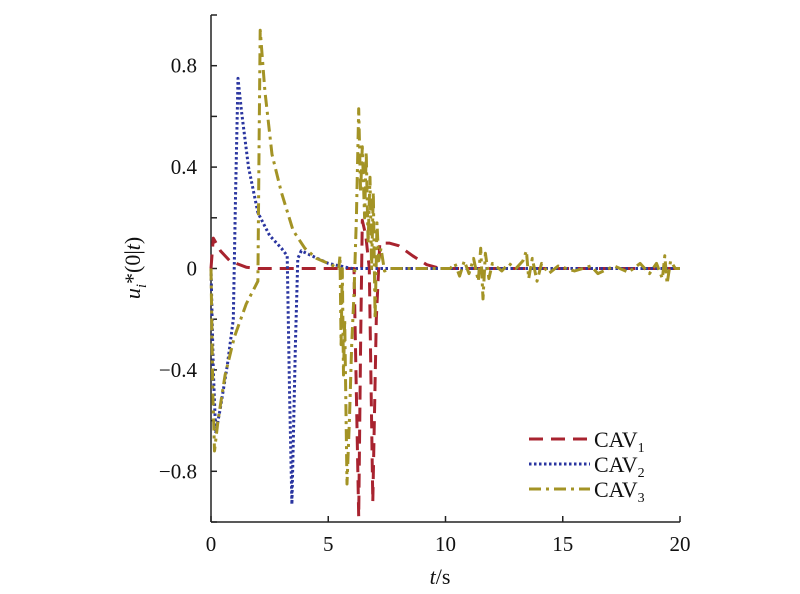  What do you see at coordinates (184, 167) in the screenshot?
I see `y-tick-label: 0.4` at bounding box center [184, 167].